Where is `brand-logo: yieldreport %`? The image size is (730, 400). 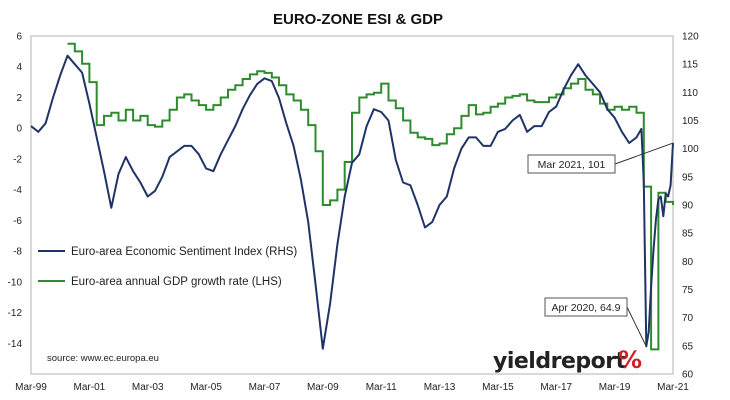 brand-logo: yieldreport % is located at coordinates (567, 360).